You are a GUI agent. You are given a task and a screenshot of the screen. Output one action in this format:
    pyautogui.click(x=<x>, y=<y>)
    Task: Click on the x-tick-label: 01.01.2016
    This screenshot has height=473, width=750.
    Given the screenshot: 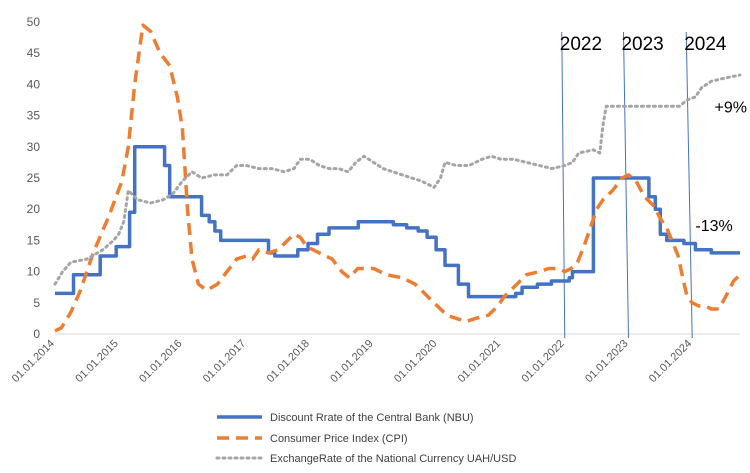 What is the action you would take?
    pyautogui.click(x=160, y=361)
    